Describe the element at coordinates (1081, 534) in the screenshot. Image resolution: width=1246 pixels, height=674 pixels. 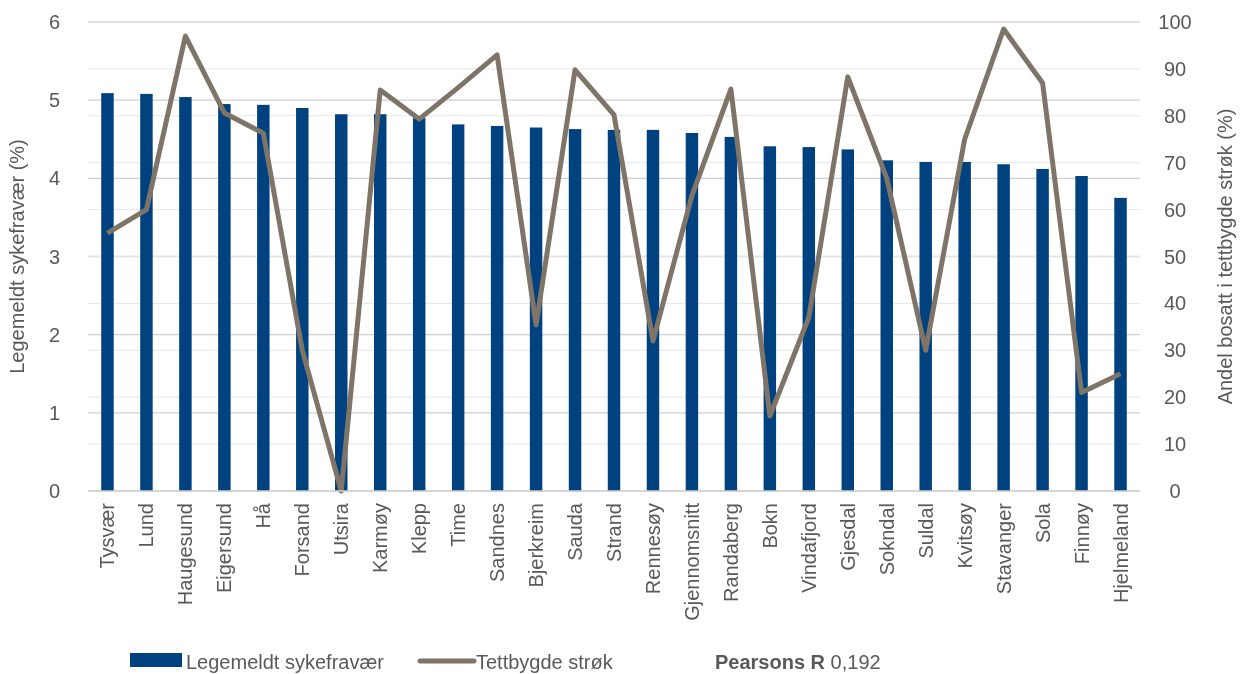
I see `x-tick-label: Finnøy` at that location.